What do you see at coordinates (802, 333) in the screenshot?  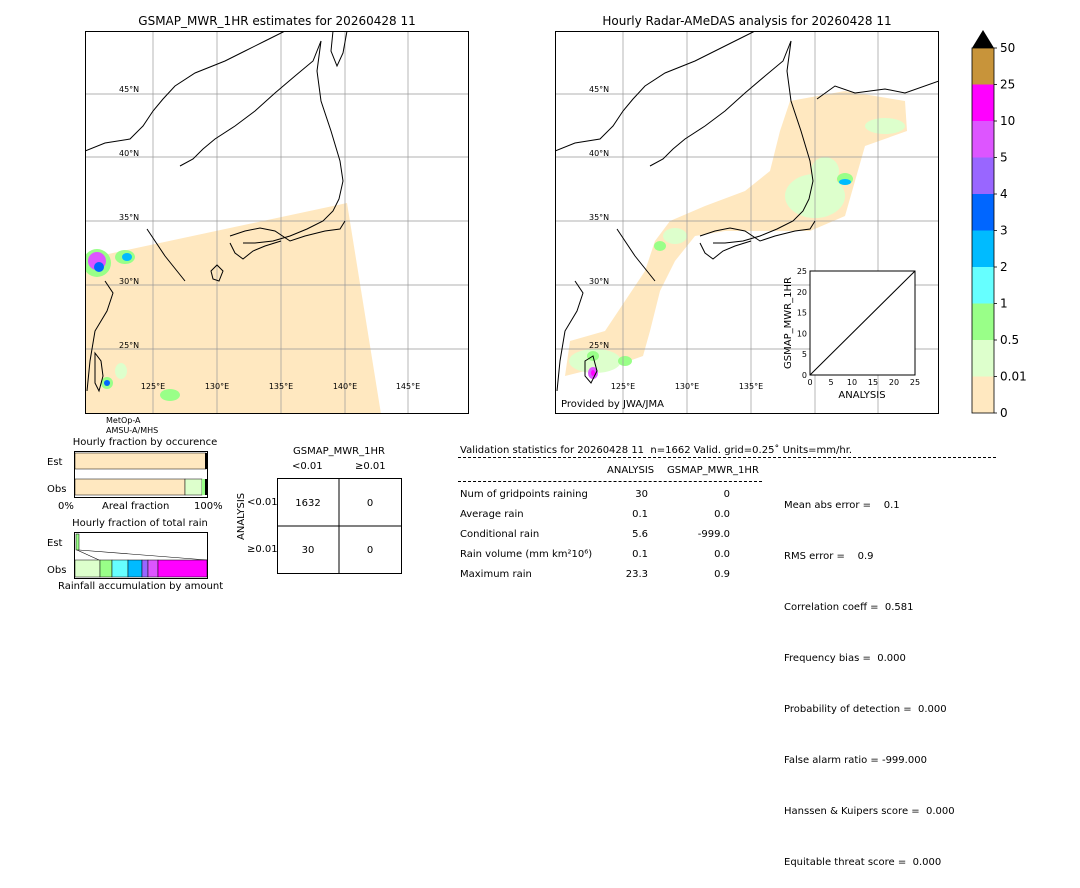 I see `scatter-ytick: 10` at bounding box center [802, 333].